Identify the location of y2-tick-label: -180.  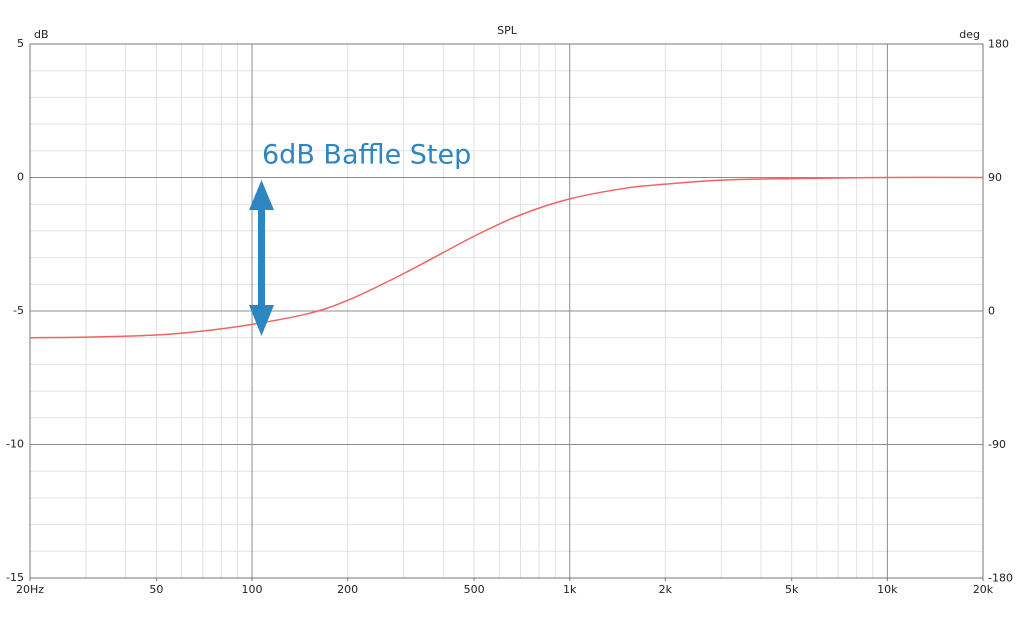
(1000, 578).